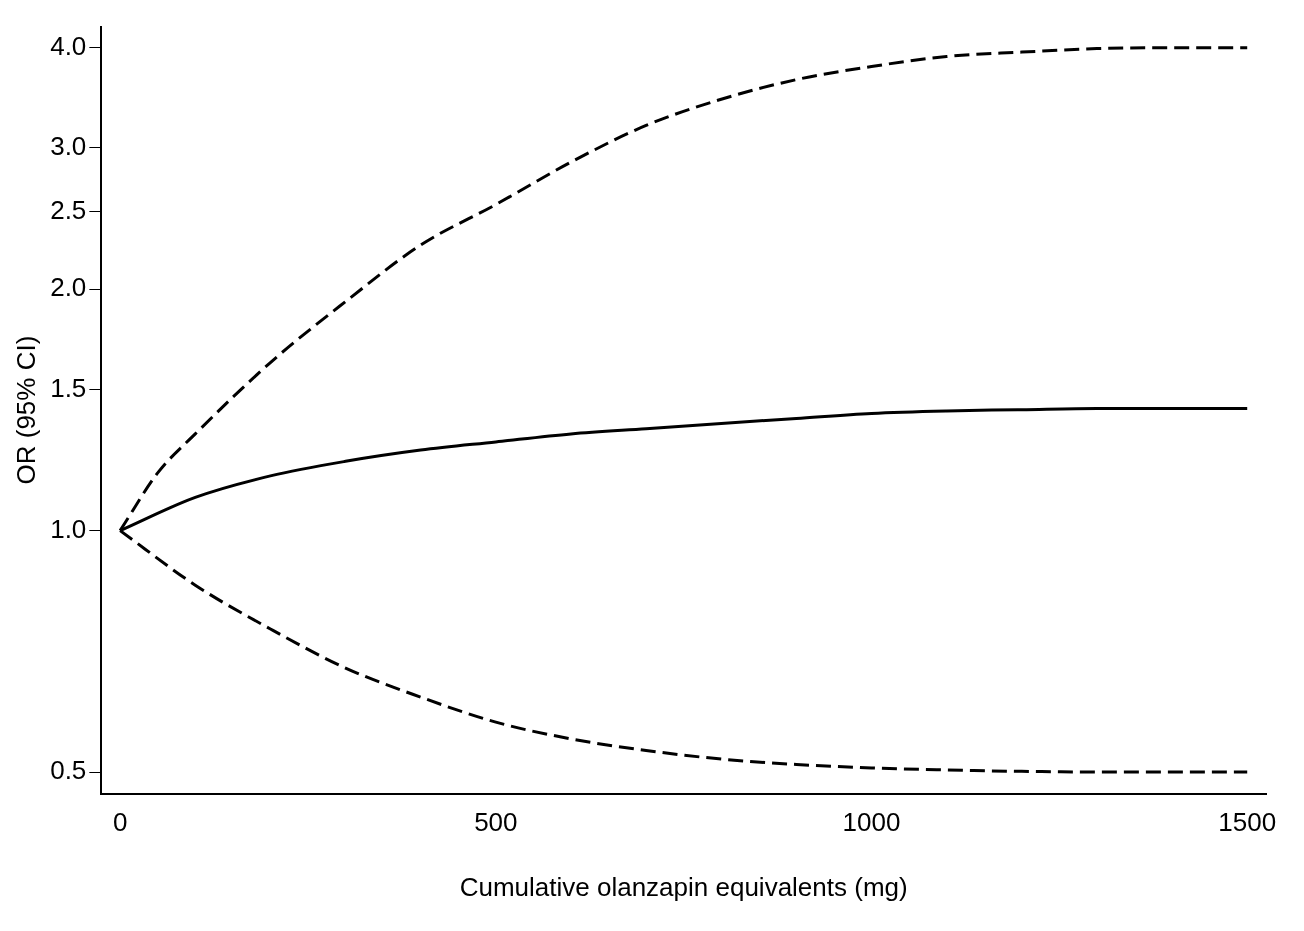  What do you see at coordinates (68, 287) in the screenshot?
I see `y-tick-label: 2.0` at bounding box center [68, 287].